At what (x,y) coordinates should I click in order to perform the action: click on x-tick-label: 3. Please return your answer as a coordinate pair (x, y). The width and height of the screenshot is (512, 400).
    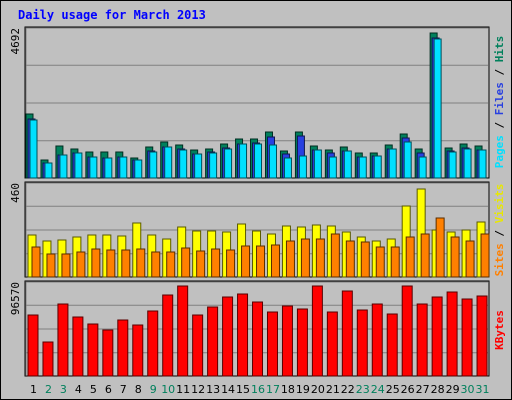
    Looking at the image, I should click on (63, 389).